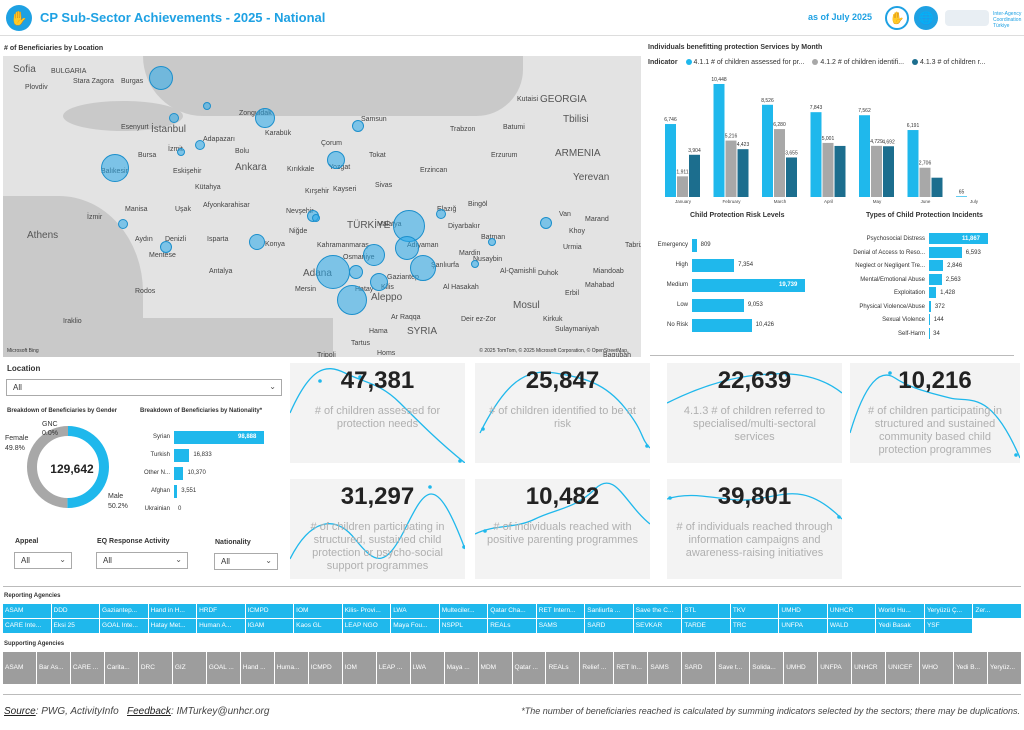 This screenshot has height=730, width=1024. What do you see at coordinates (563, 668) in the screenshot?
I see `supporting-agency: REALs` at bounding box center [563, 668].